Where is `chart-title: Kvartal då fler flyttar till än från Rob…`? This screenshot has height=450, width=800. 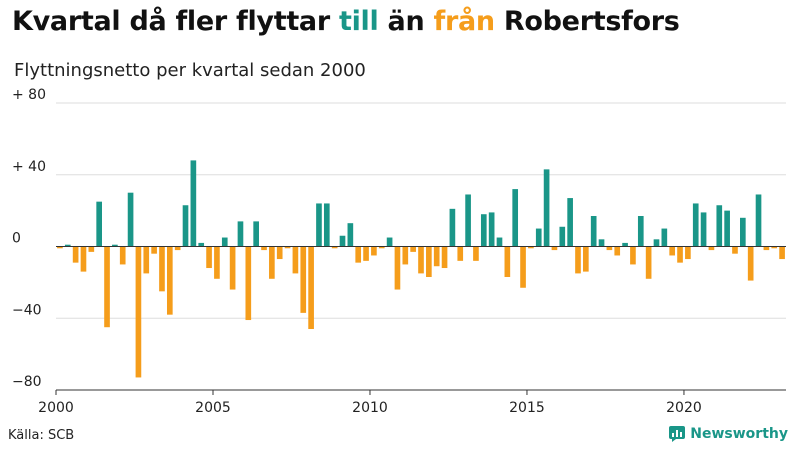 chart-title: Kvartal då fler flyttar till än från Rob… is located at coordinates (346, 21).